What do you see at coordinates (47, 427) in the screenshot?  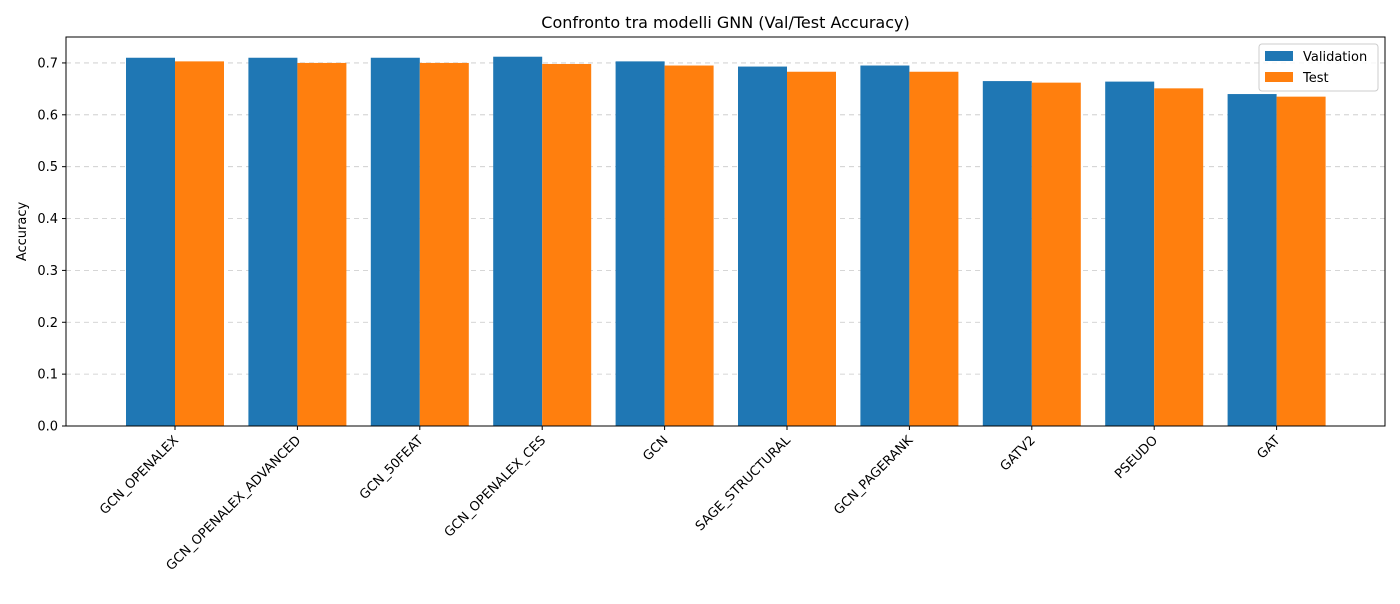 I see `y-tick-label: 0.0` at bounding box center [47, 427].